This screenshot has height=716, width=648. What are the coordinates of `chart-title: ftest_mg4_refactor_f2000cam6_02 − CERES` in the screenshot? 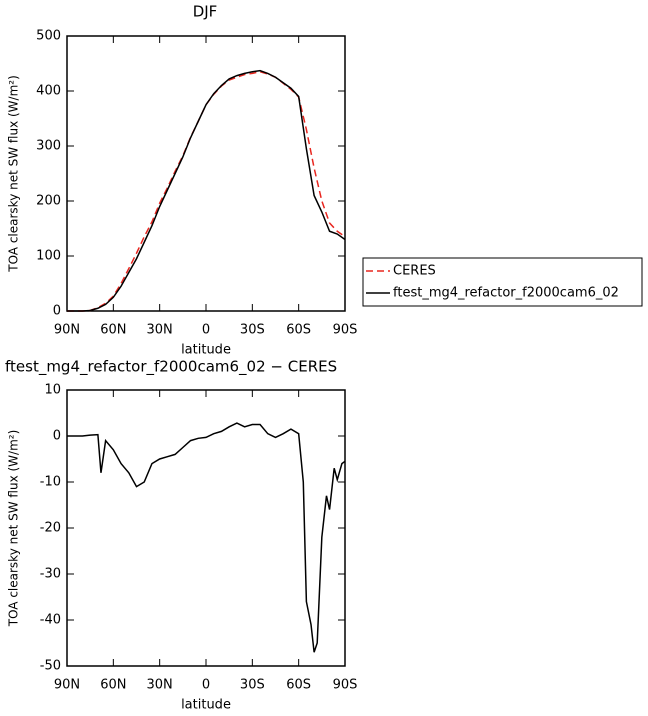 It's located at (171, 367).